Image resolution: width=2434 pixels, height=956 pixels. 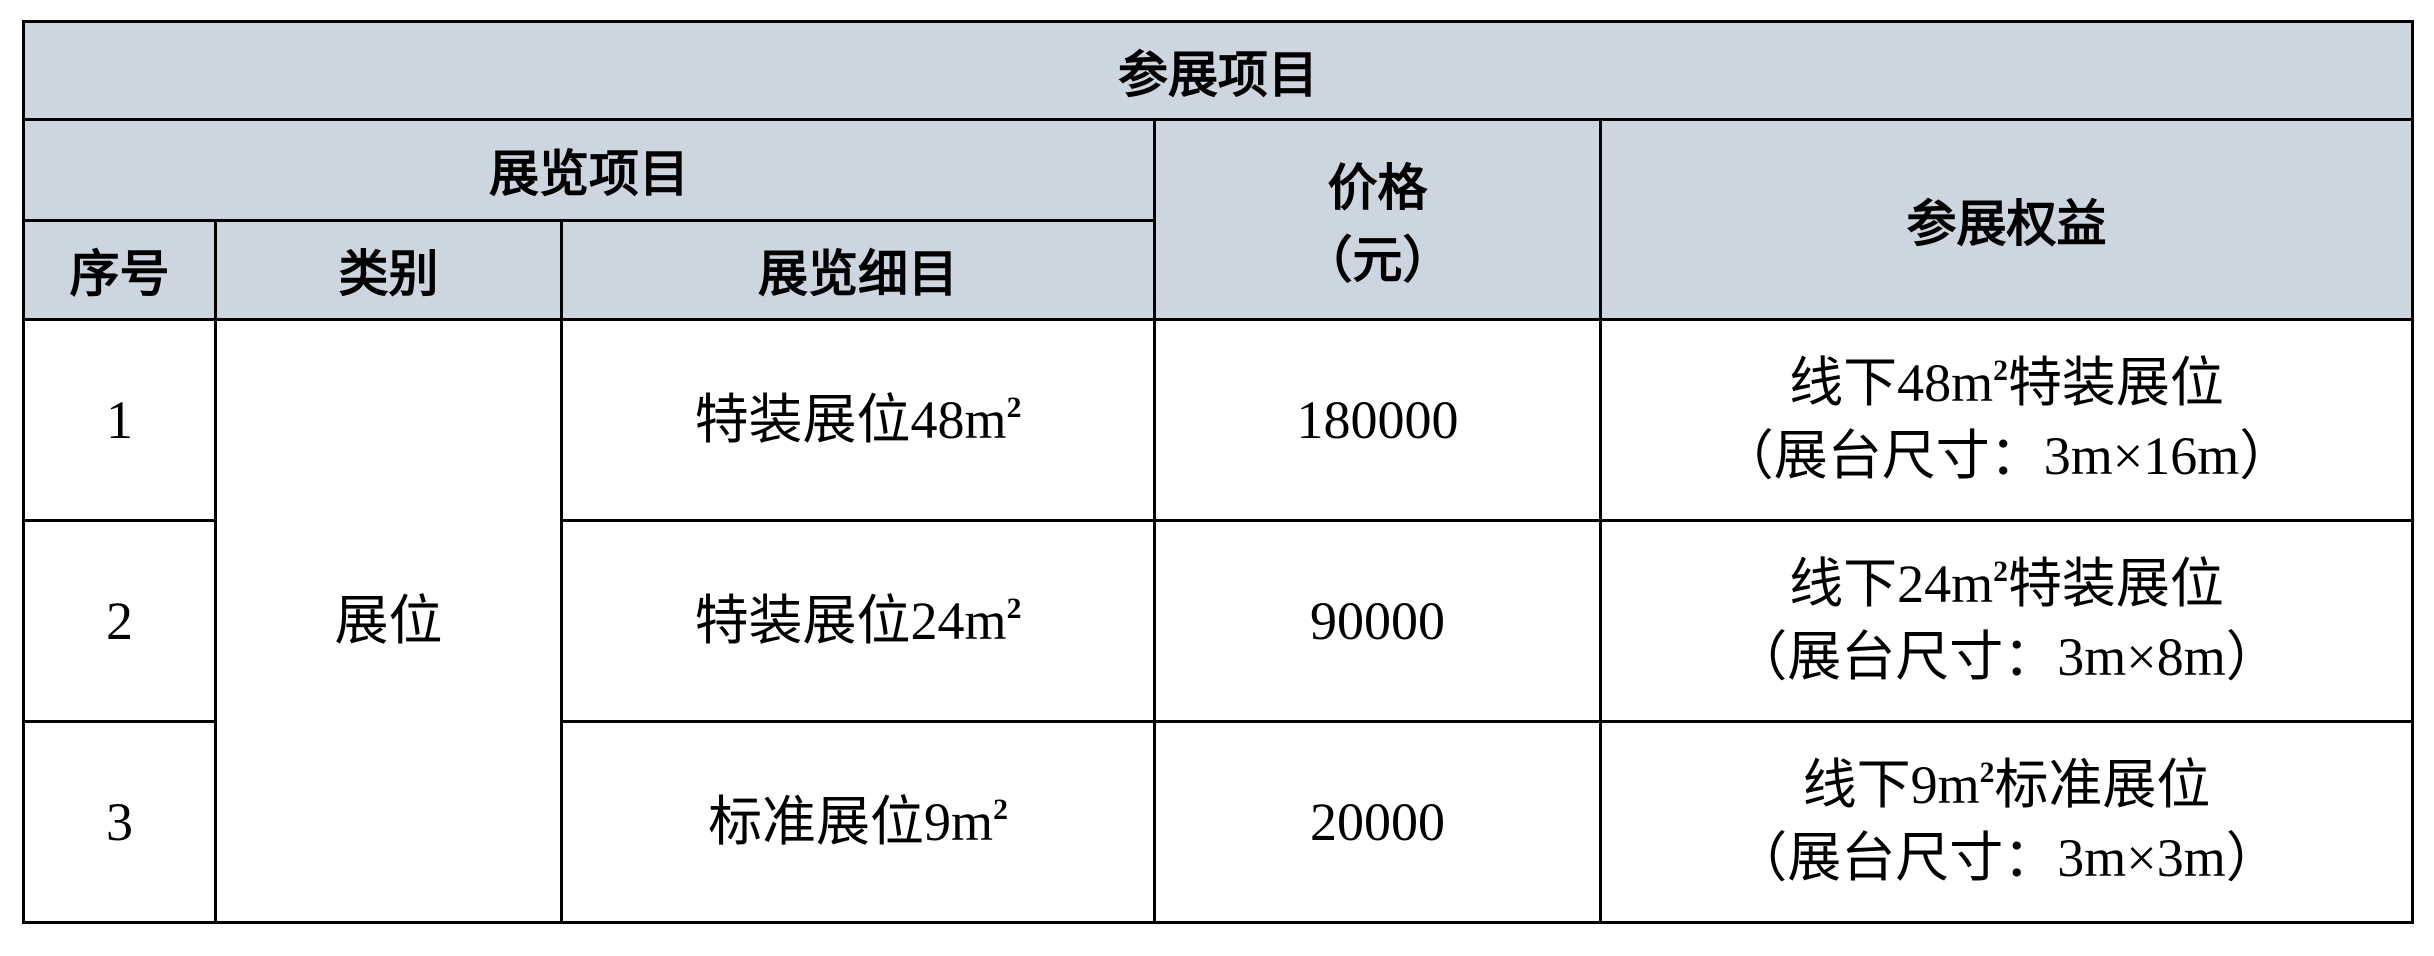 I want to click on index-header: 序号, so click(x=119, y=270).